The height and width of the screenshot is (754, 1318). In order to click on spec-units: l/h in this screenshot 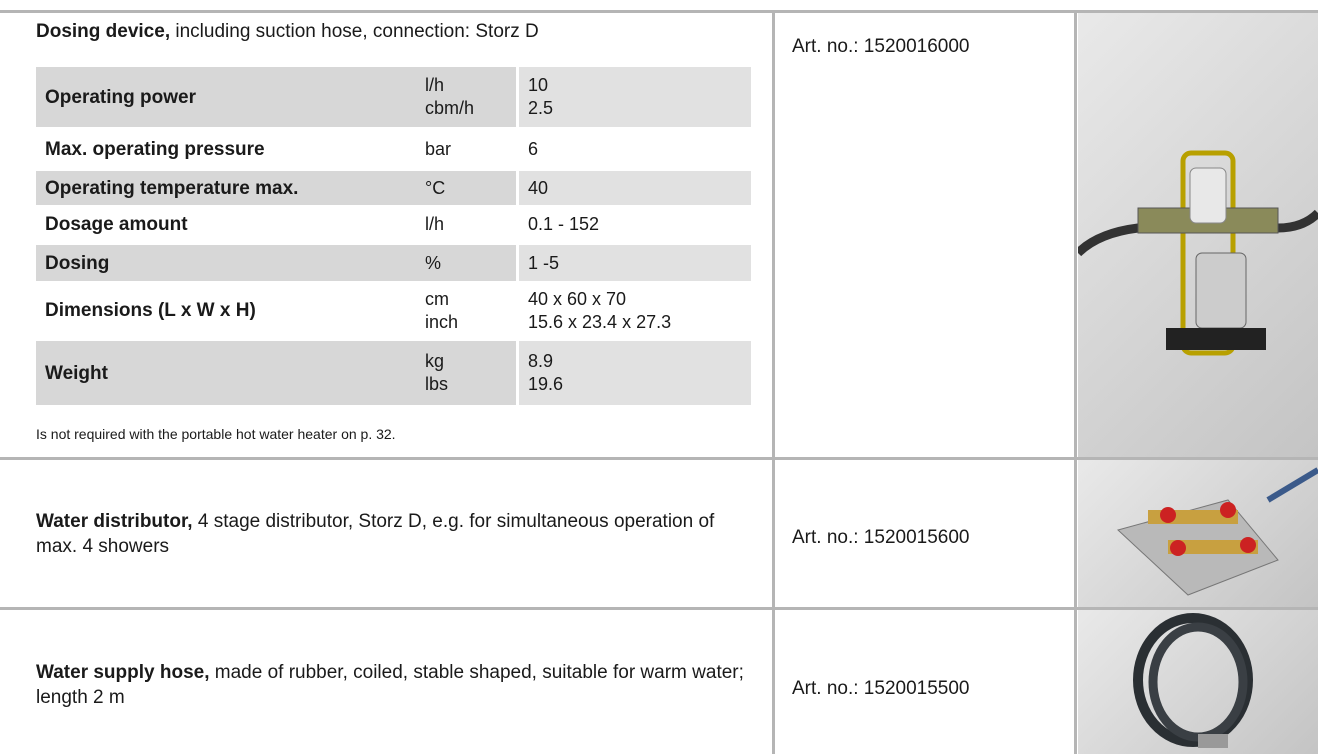, I will do `click(466, 224)`.